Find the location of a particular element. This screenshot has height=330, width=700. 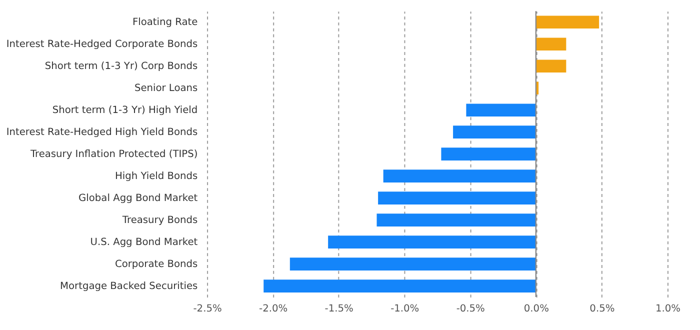

y-tick-label: Short term (1-3 Yr) High Yield is located at coordinates (125, 110).